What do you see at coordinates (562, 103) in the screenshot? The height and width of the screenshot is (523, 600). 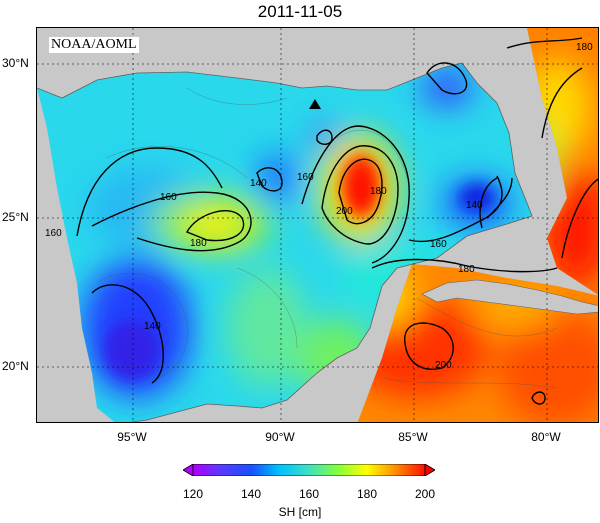 I see `contour-160-atlantic` at bounding box center [562, 103].